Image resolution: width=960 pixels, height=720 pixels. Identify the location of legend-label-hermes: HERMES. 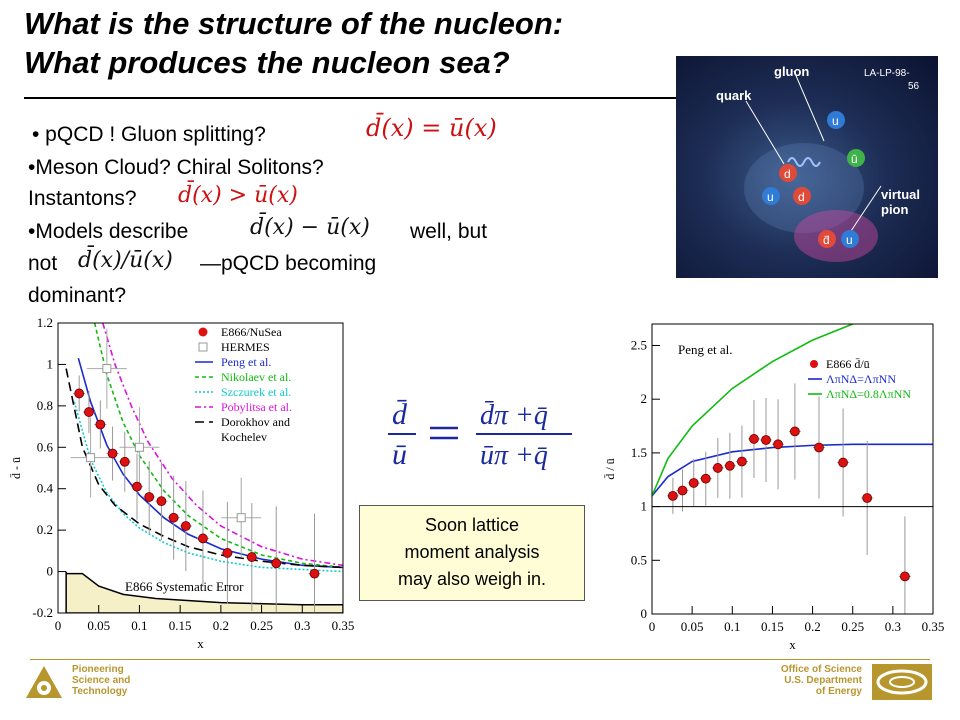
(245, 347).